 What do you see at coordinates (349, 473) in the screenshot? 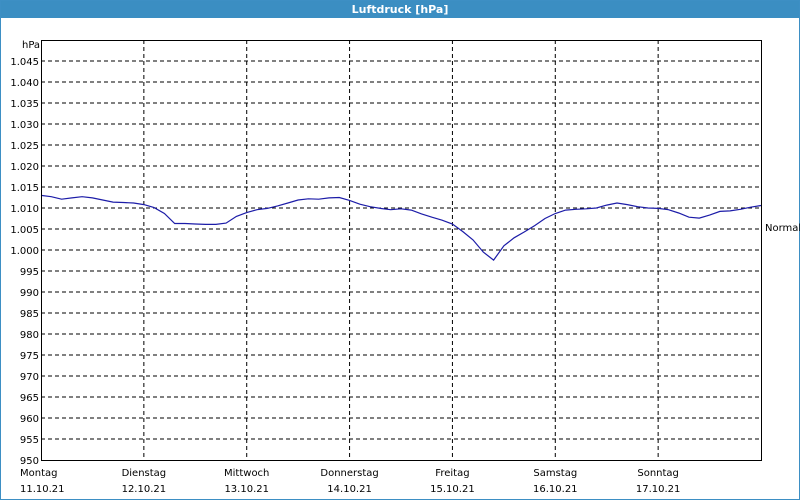
I see `x-tick-day: Donnerstag` at bounding box center [349, 473].